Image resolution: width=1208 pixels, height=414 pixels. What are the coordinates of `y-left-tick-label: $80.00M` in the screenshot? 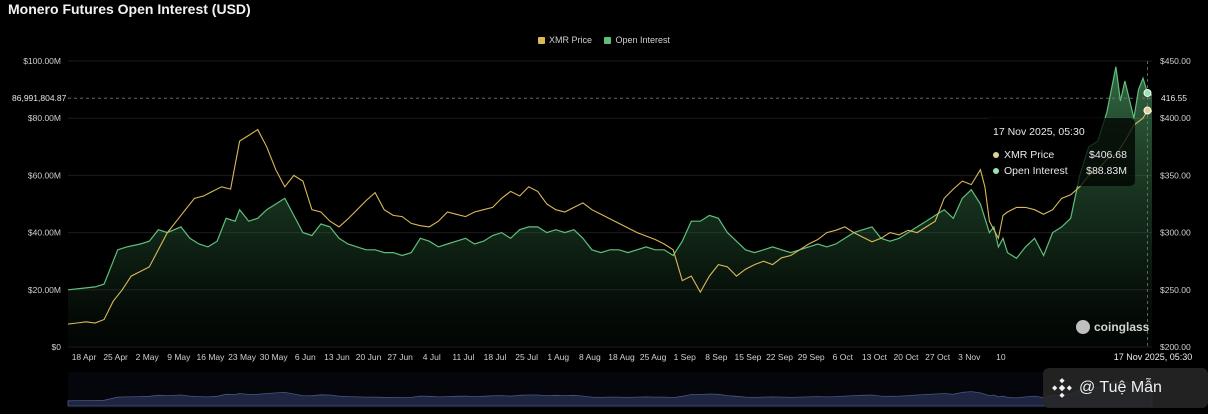 It's located at (44, 118).